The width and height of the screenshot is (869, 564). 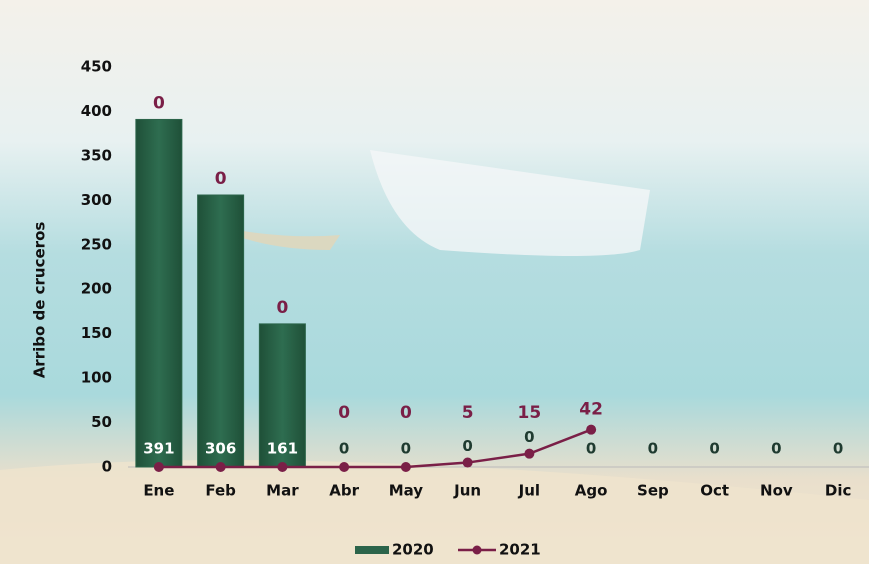 I want to click on line-value-label: 42, so click(x=591, y=410).